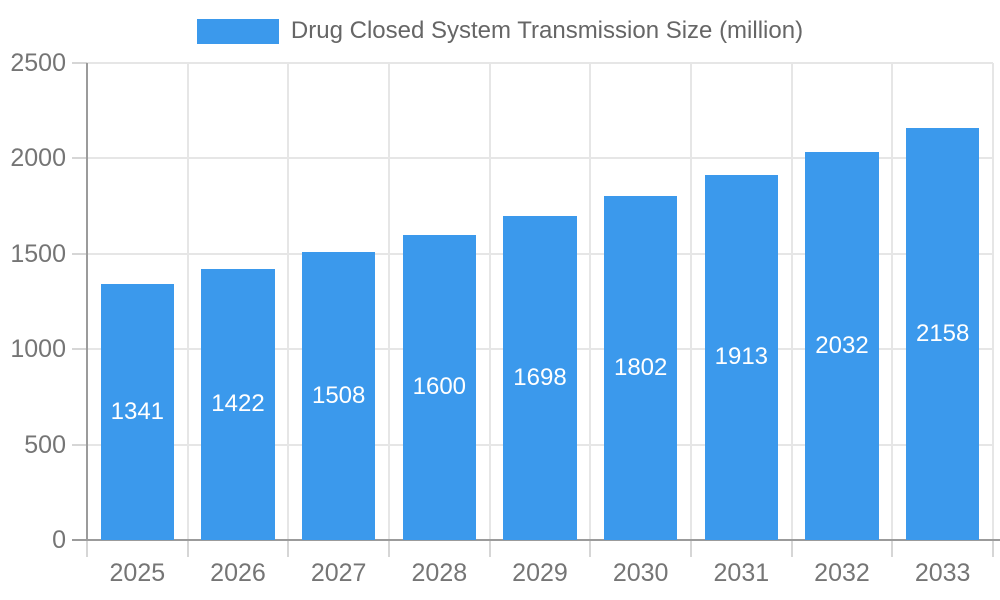  I want to click on bar-value-label: 2032, so click(842, 346).